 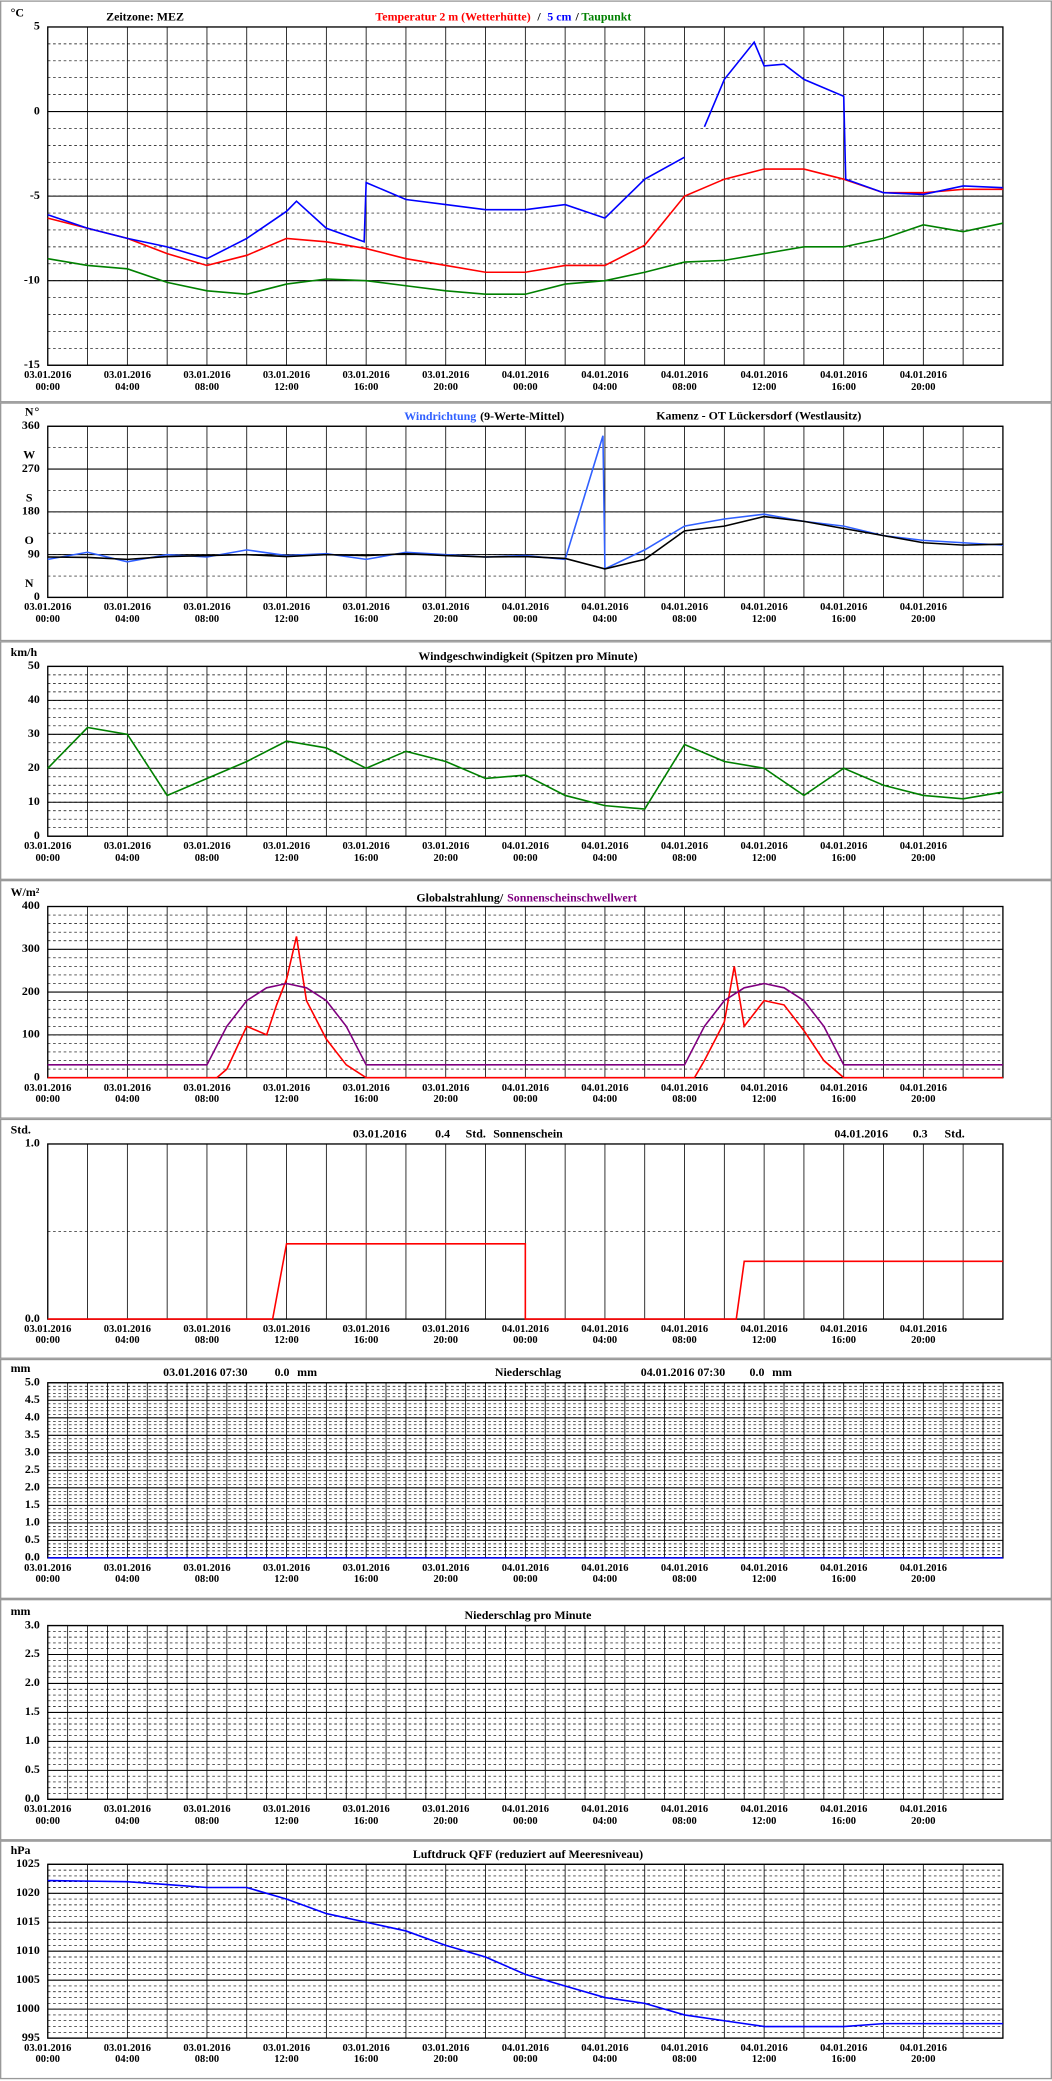 What do you see at coordinates (442, 1133) in the screenshot?
I see `total-value: 0.4` at bounding box center [442, 1133].